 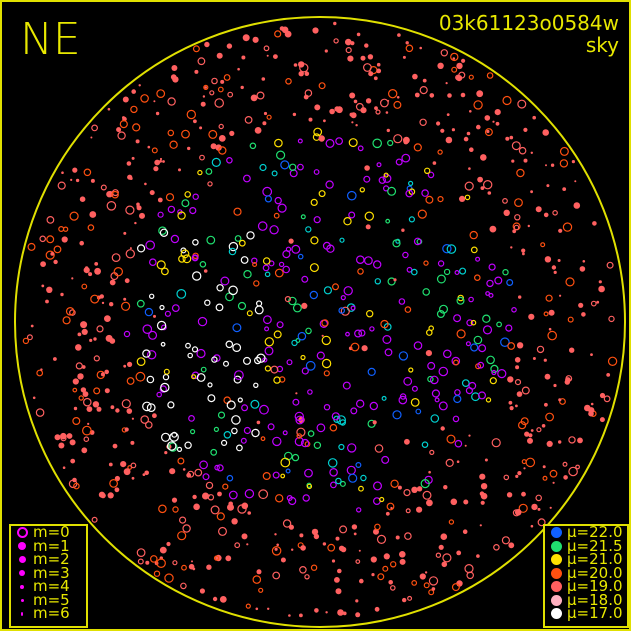 What do you see at coordinates (51, 559) in the screenshot?
I see `magnitude-label: m=2` at bounding box center [51, 559].